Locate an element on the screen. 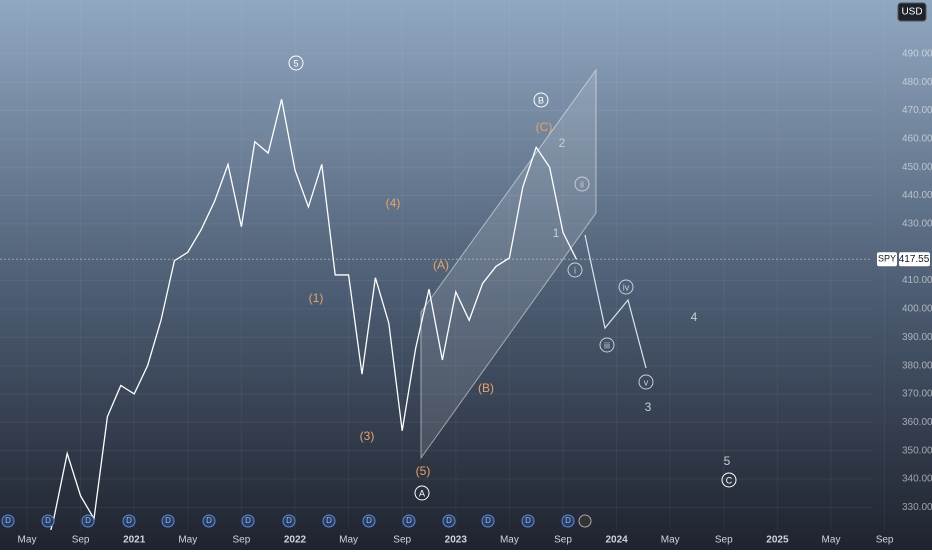 This screenshot has height=555, width=932. wave-label: A is located at coordinates (422, 493).